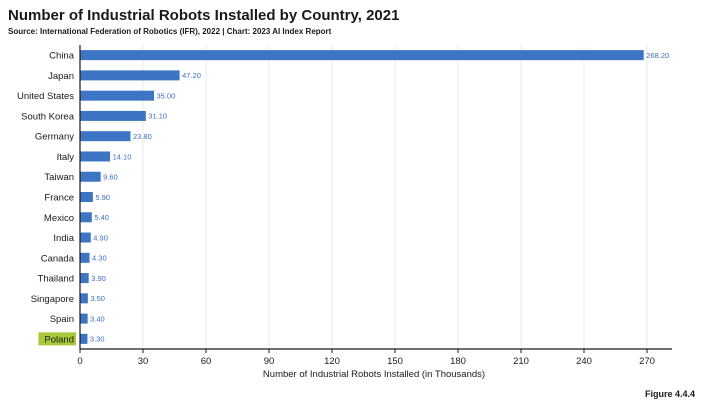 Image resolution: width=717 pixels, height=415 pixels. I want to click on x-tick-label-240: 240, so click(584, 361).